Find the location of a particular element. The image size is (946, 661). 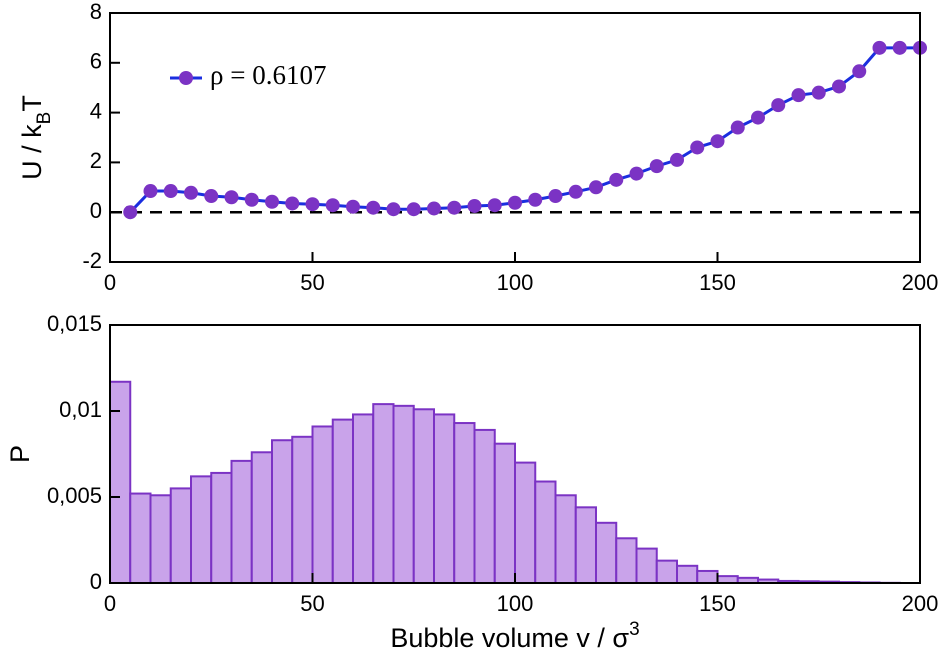

legend-marker is located at coordinates (186, 78).